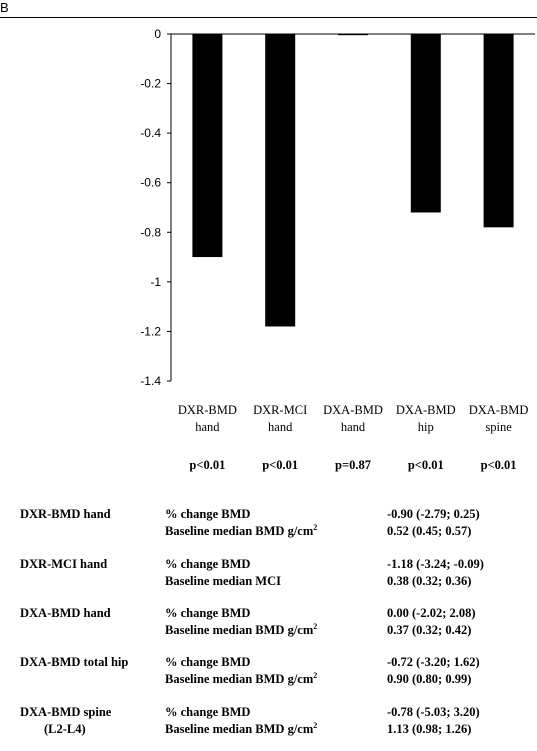 The height and width of the screenshot is (751, 537). Describe the element at coordinates (207, 410) in the screenshot. I see `category-label: DXR-BMD` at that location.